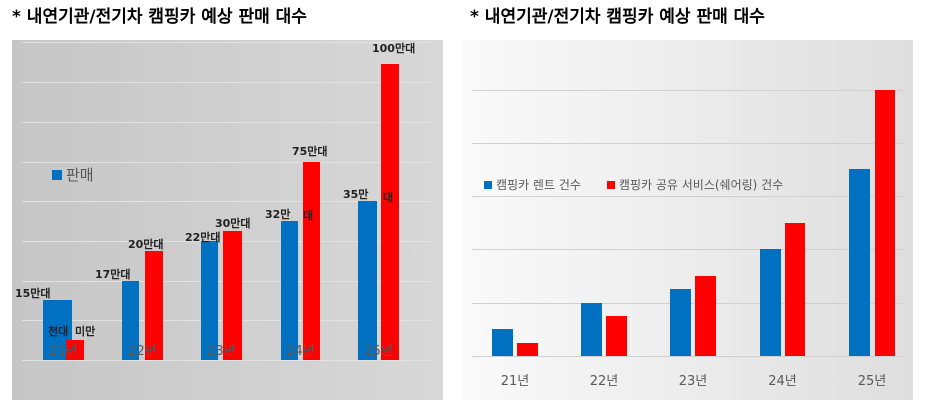 This screenshot has height=408, width=925. Describe the element at coordinates (617, 17) in the screenshot. I see `chart-title-right: * 내연기관/전기차 캠핑카 예상 판매 대수` at that location.